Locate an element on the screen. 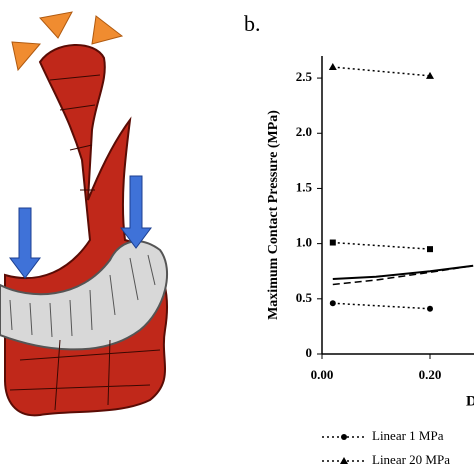 Image resolution: width=474 pixels, height=474 pixels. y-tick-label: 2.0 is located at coordinates (304, 131).